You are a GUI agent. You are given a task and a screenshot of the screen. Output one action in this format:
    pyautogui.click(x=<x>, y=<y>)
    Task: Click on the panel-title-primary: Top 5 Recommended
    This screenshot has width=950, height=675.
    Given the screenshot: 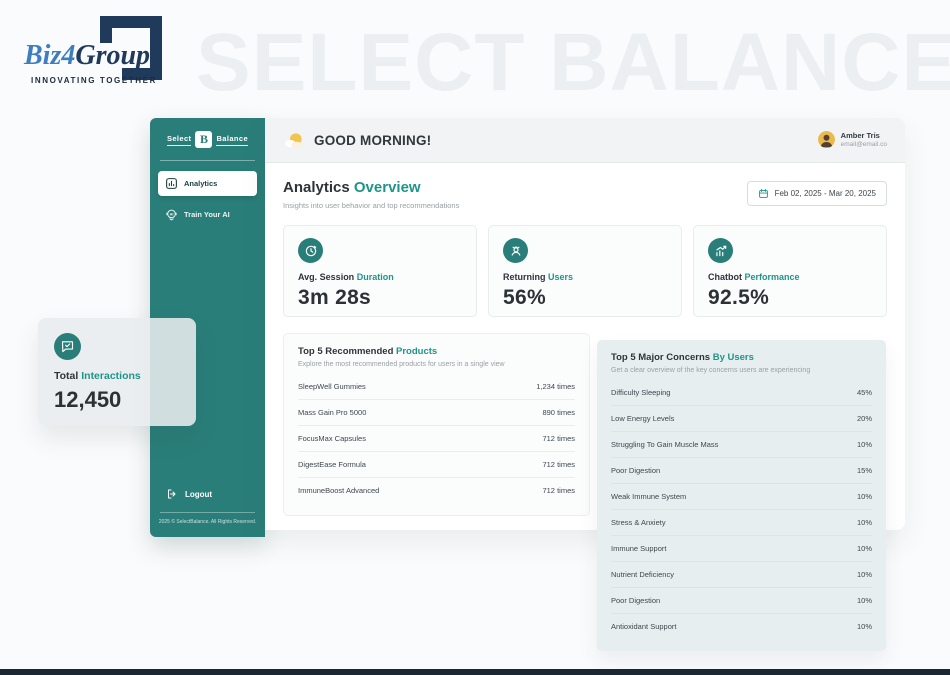 What is the action you would take?
    pyautogui.click(x=346, y=351)
    